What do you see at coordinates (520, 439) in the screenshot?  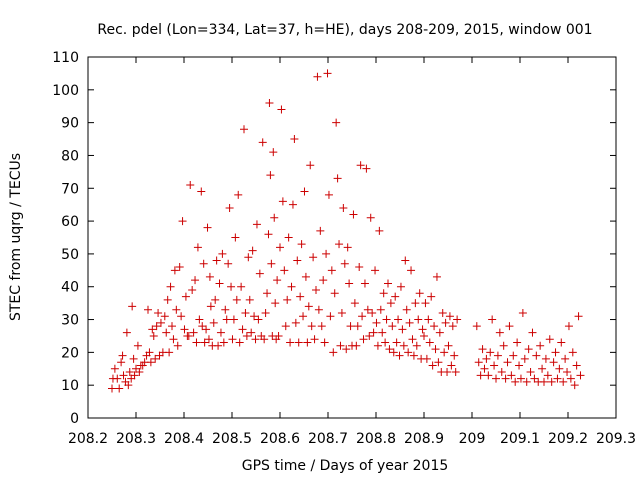 I see `x-tick-label: 209.1` at bounding box center [520, 439].